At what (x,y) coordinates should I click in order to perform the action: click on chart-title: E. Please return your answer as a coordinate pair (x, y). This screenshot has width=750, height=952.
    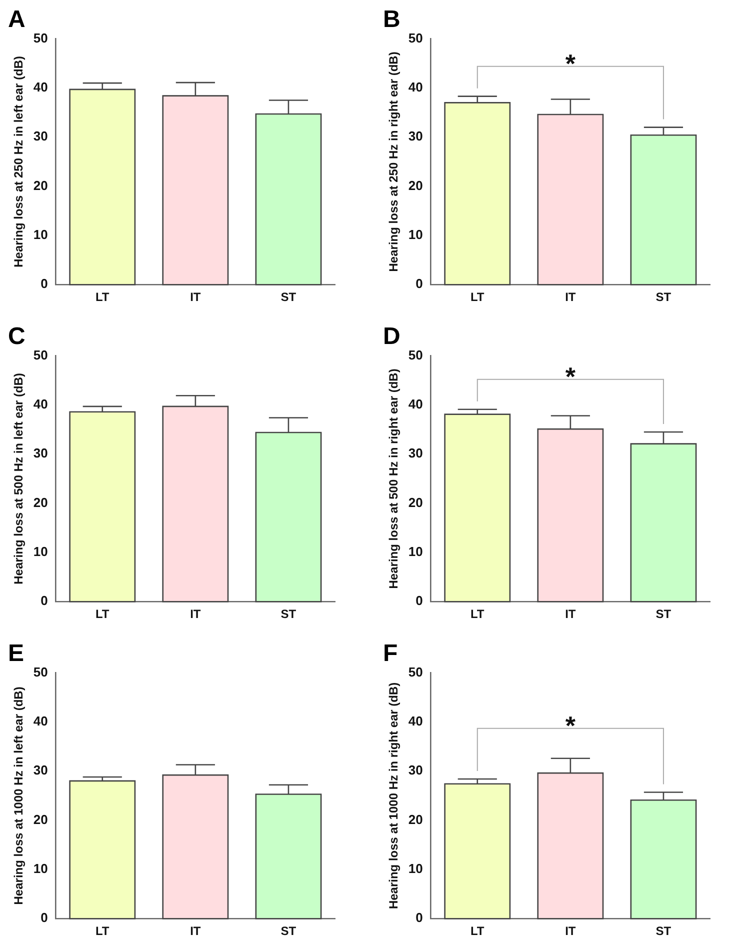
    Looking at the image, I should click on (16, 654).